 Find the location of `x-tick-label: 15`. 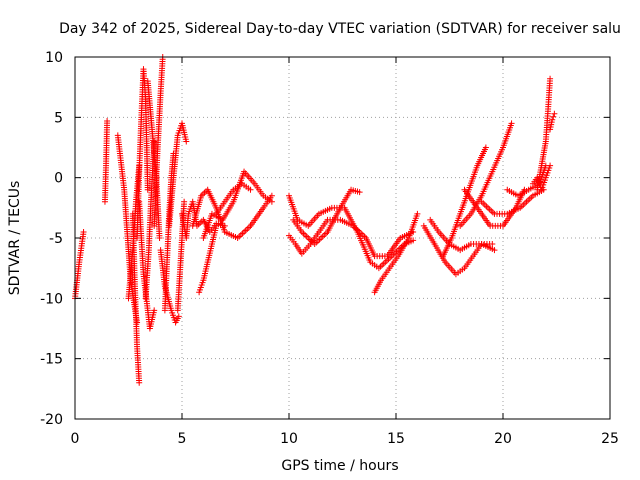

x-tick-label: 15 is located at coordinates (396, 439).